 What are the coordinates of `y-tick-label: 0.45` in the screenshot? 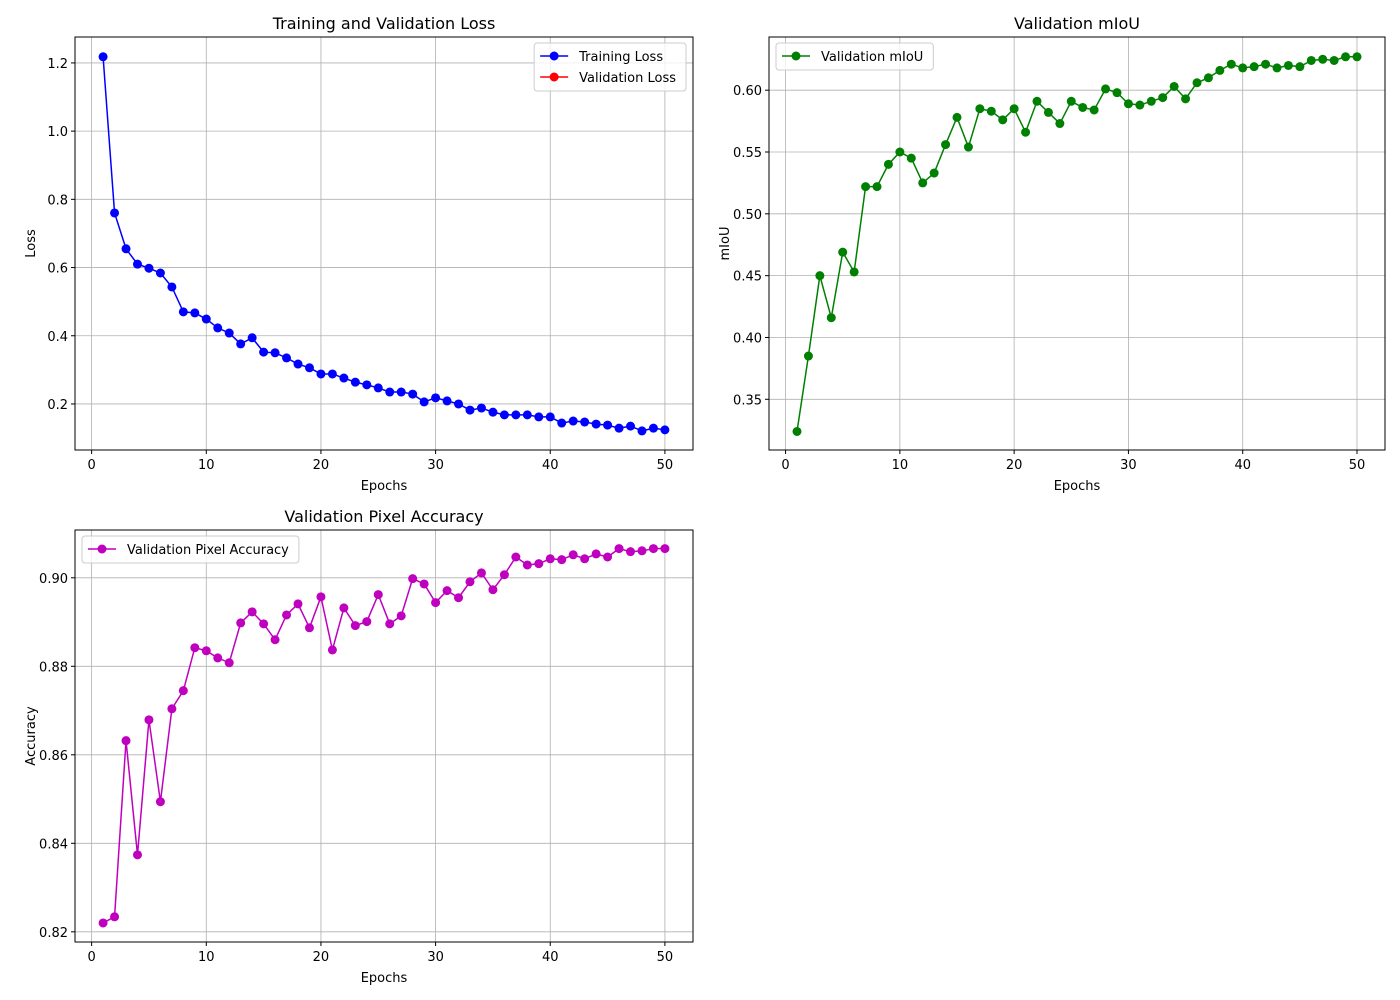 It's located at (747, 277).